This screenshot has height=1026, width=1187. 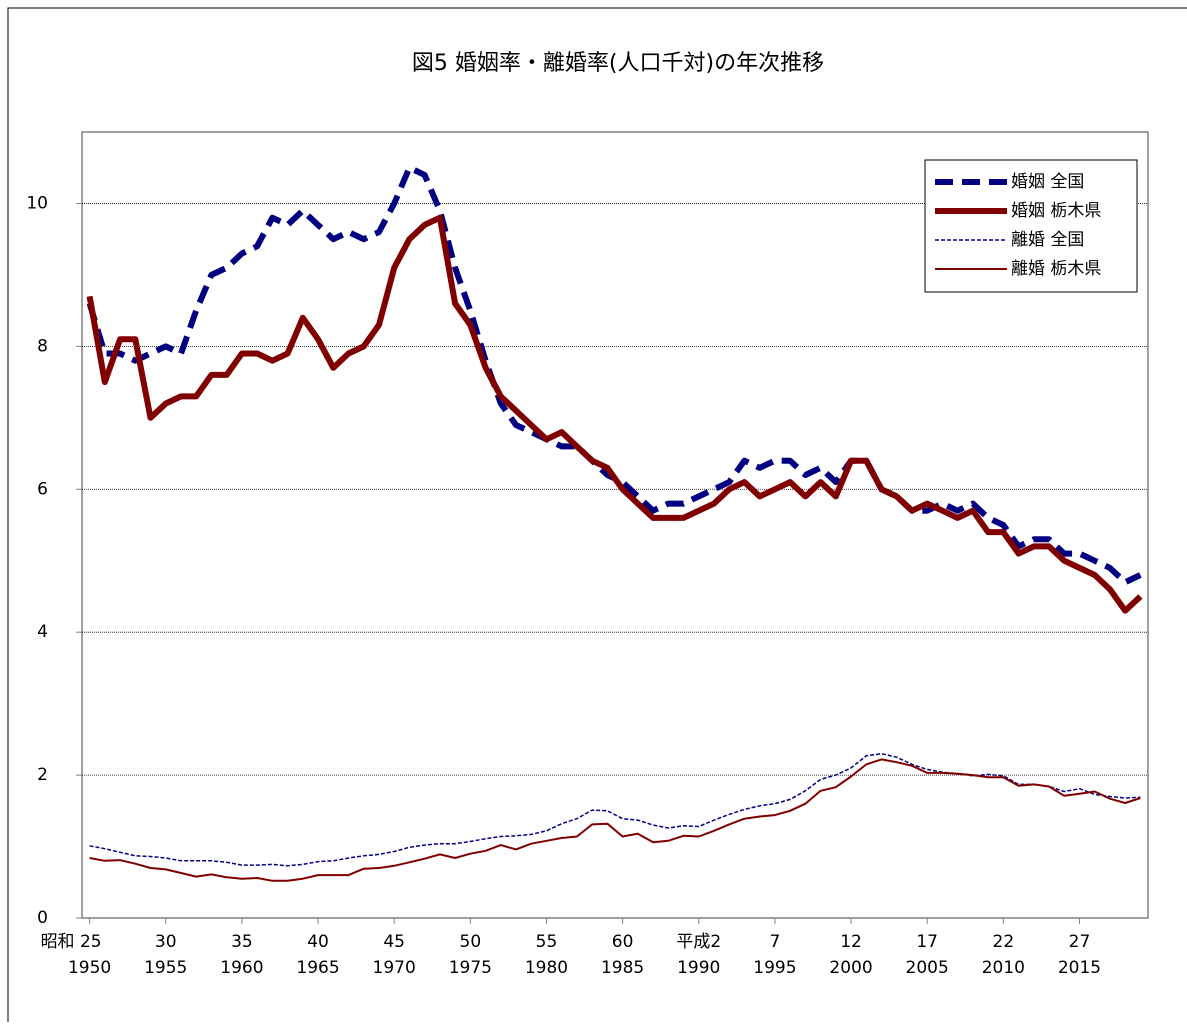 I want to click on x-tick-era-label: 35, so click(x=242, y=942).